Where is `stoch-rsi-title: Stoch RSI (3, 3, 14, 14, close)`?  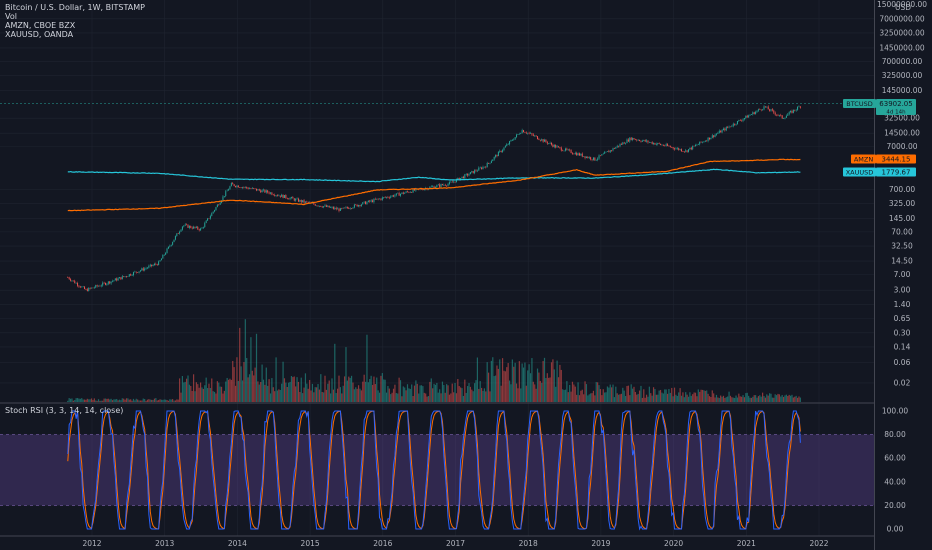 stoch-rsi-title: Stoch RSI (3, 3, 14, 14, close) is located at coordinates (64, 410).